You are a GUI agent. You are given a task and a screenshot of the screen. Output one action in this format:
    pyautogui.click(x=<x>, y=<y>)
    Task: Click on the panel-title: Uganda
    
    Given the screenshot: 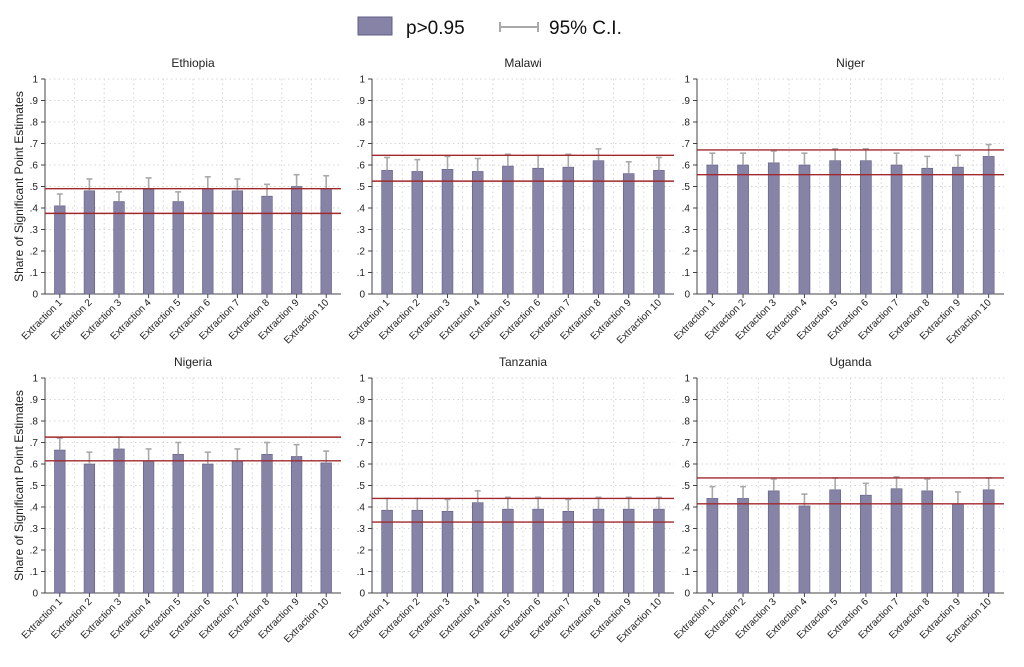 What is the action you would take?
    pyautogui.click(x=850, y=362)
    